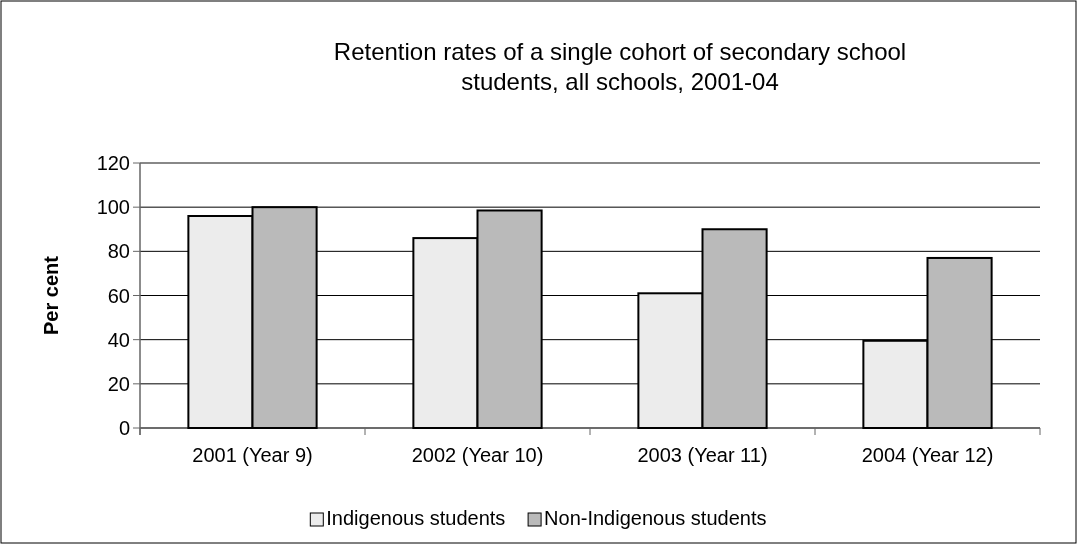 Image resolution: width=1077 pixels, height=544 pixels. Describe the element at coordinates (118, 295) in the screenshot. I see `y-tick-label: 60` at that location.